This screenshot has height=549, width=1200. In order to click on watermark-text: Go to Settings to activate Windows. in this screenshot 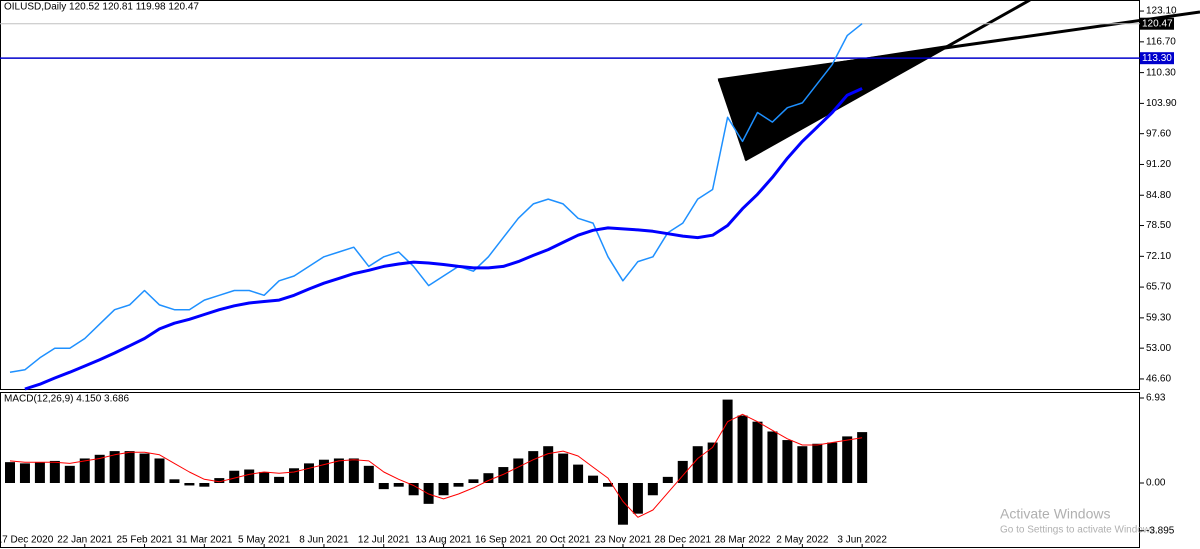, I will do `click(1079, 530)`.